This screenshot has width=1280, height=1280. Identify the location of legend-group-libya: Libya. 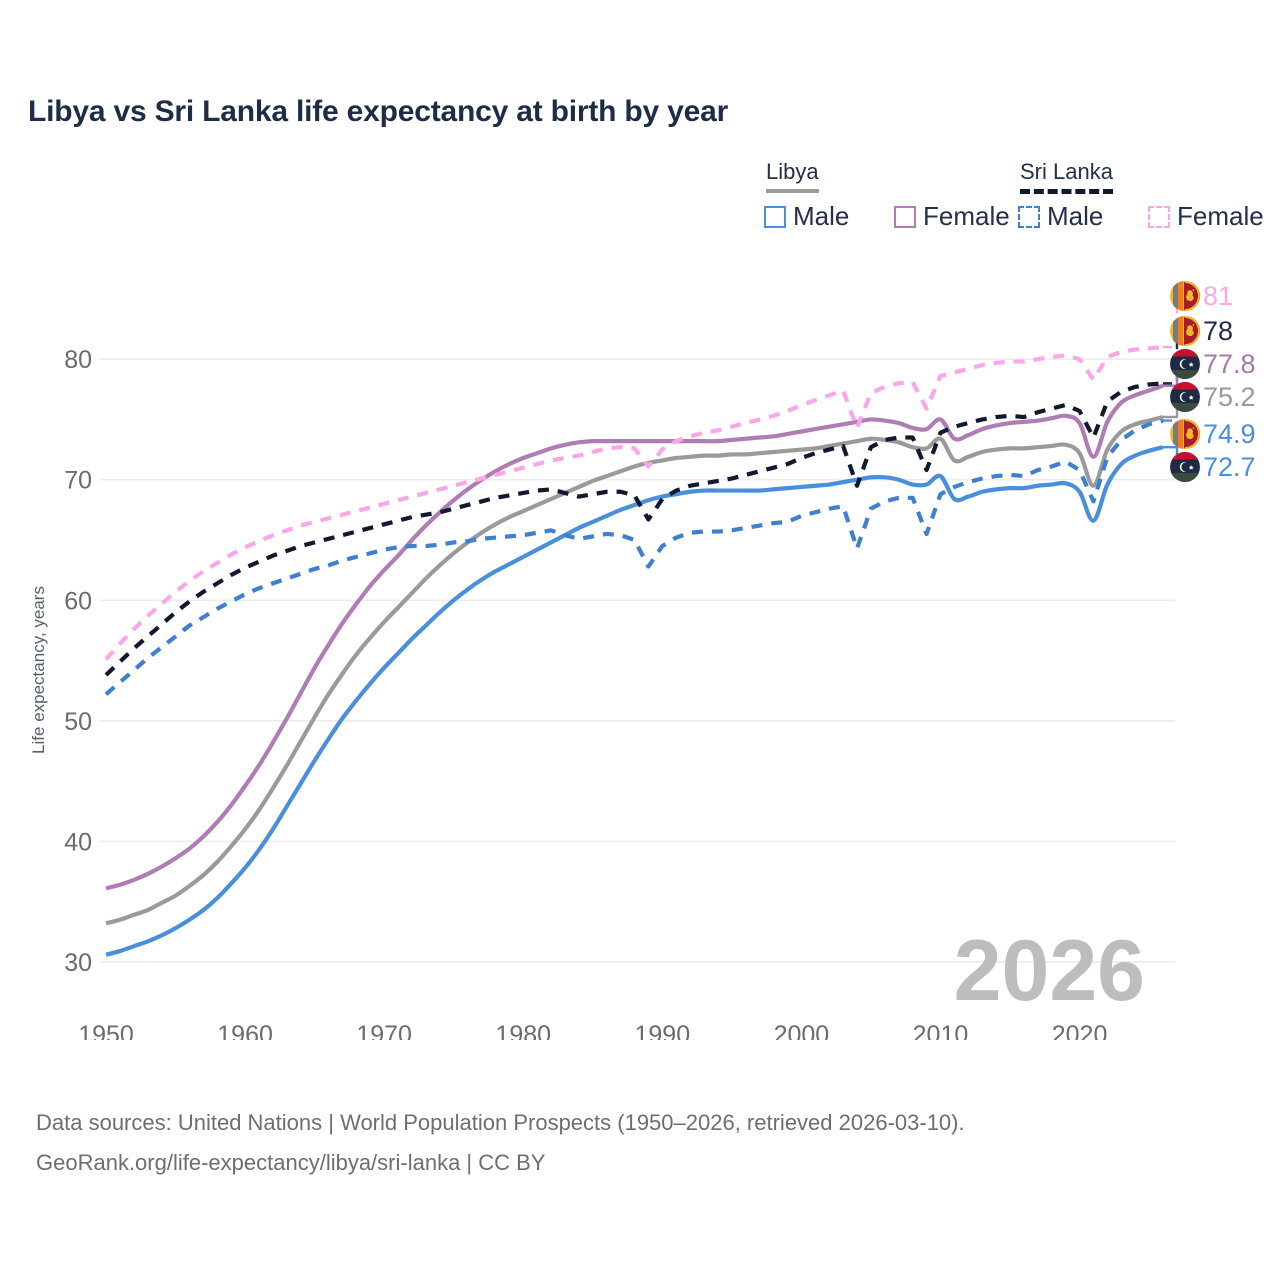
(792, 176).